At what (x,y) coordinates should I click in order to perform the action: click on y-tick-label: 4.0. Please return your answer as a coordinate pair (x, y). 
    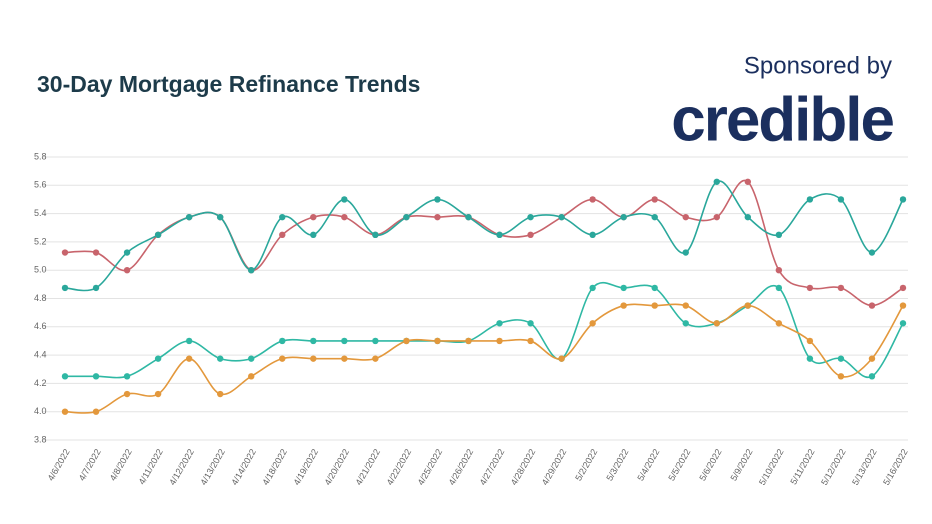
    Looking at the image, I should click on (40, 411).